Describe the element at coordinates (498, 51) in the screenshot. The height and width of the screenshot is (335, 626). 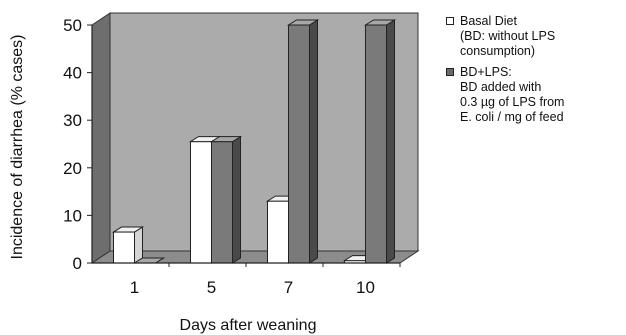
I see `legend-label-line: consumption)` at that location.